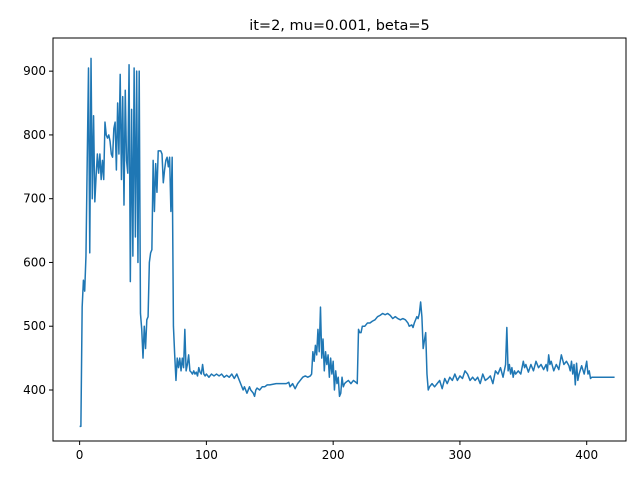 The width and height of the screenshot is (640, 480). I want to click on chart-title: it=2, mu=0.001, beta=5, so click(339, 26).